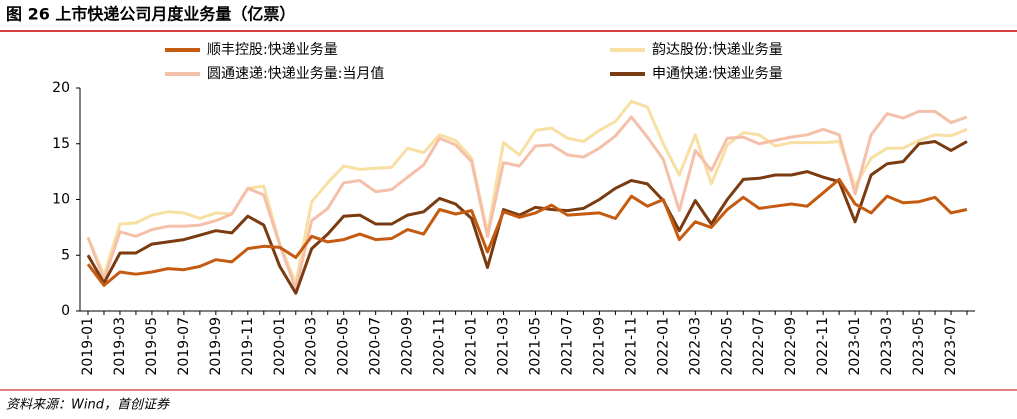 The image size is (1017, 419). Describe the element at coordinates (88, 405) in the screenshot. I see `source-note: 资料来源：Wind，首创证券` at that location.